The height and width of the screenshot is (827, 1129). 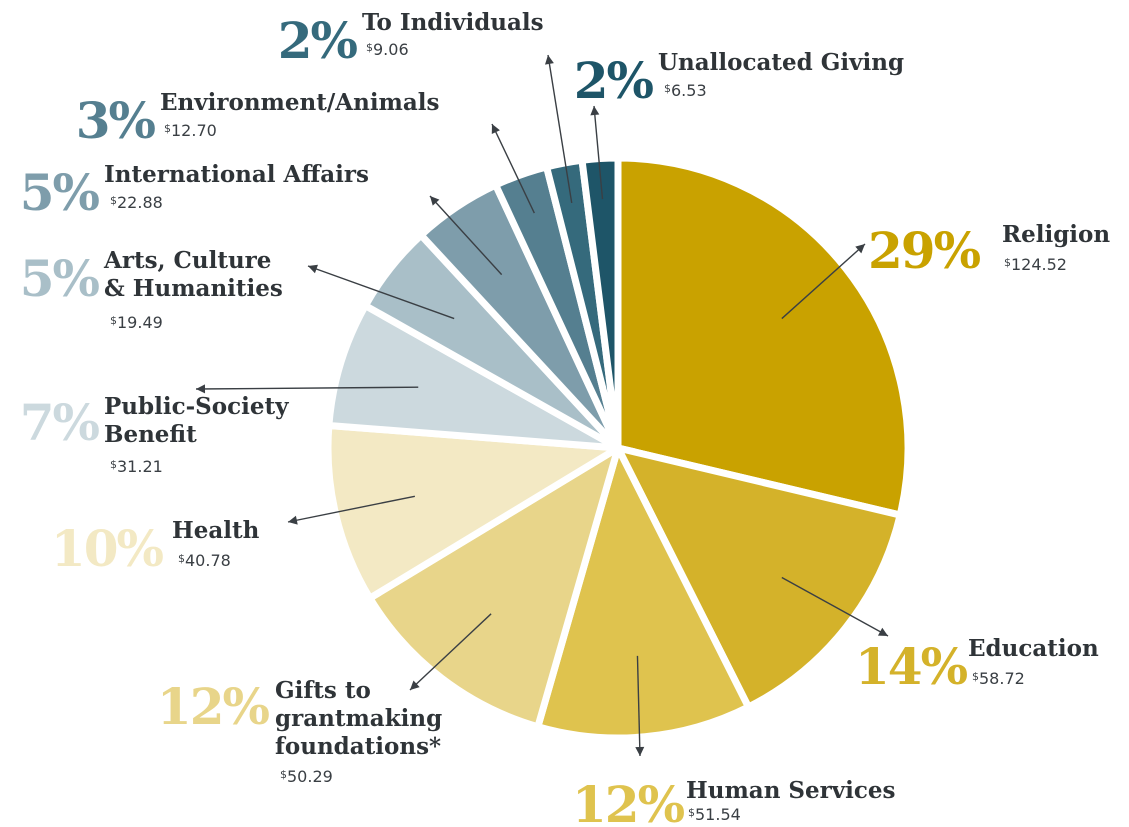 I want to click on amount-label-gifts-to-grantmaking-foundations: $50.29, so click(x=306, y=776).